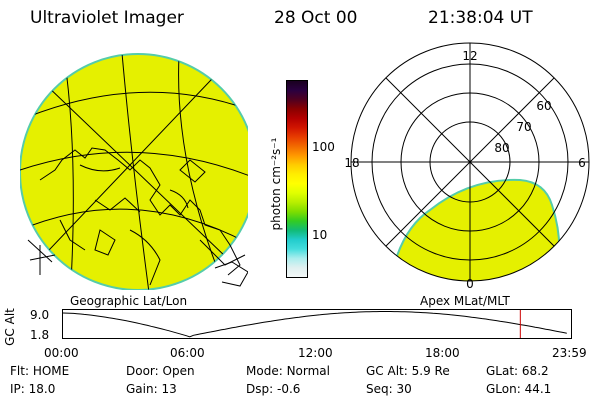 This screenshot has height=400, width=600. I want to click on status-gain: Gain: 13, so click(151, 389).